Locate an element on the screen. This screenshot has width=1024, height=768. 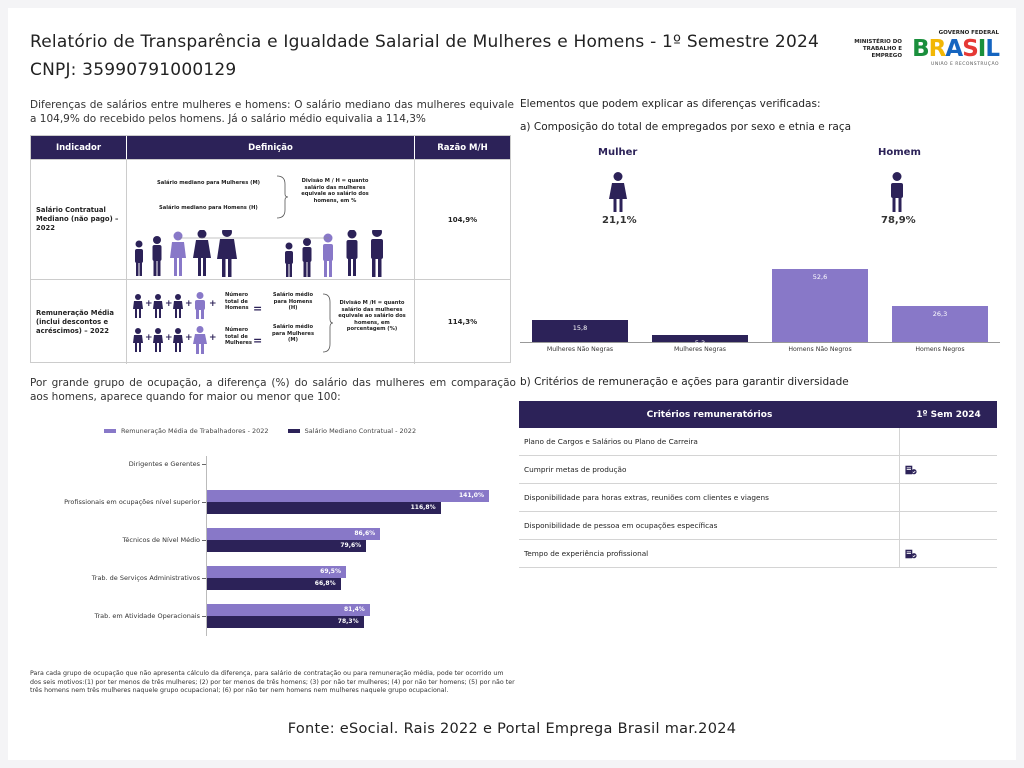
men-label: Homem is located at coordinates (899, 152).